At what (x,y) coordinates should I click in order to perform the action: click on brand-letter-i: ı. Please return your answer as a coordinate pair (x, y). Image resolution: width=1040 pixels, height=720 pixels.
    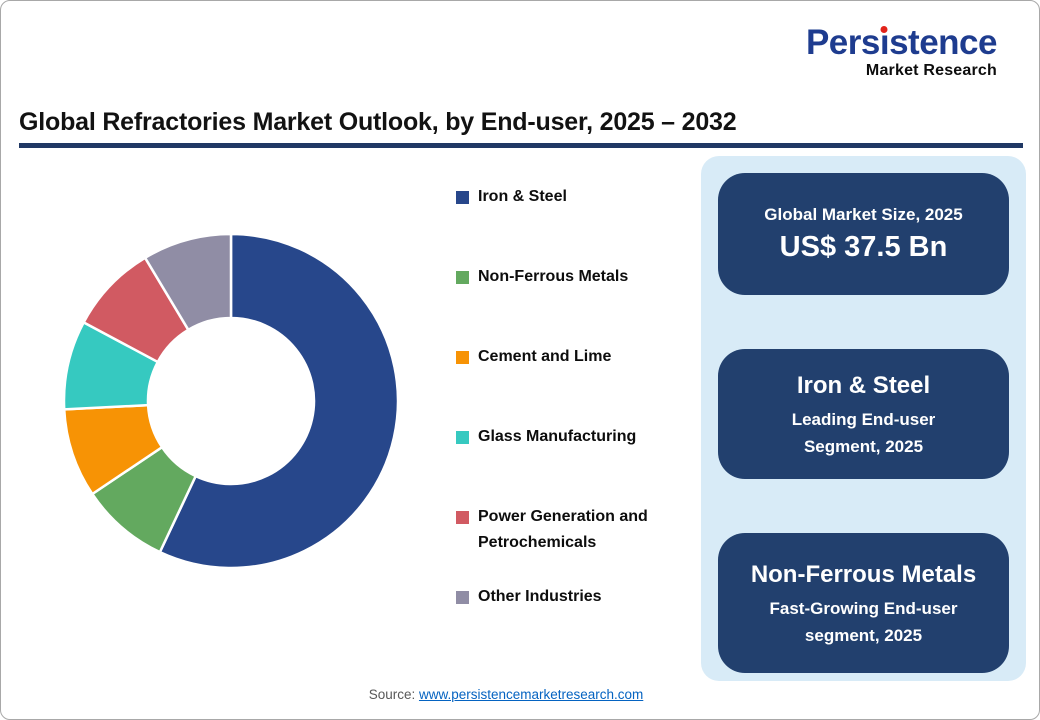
    Looking at the image, I should click on (884, 42).